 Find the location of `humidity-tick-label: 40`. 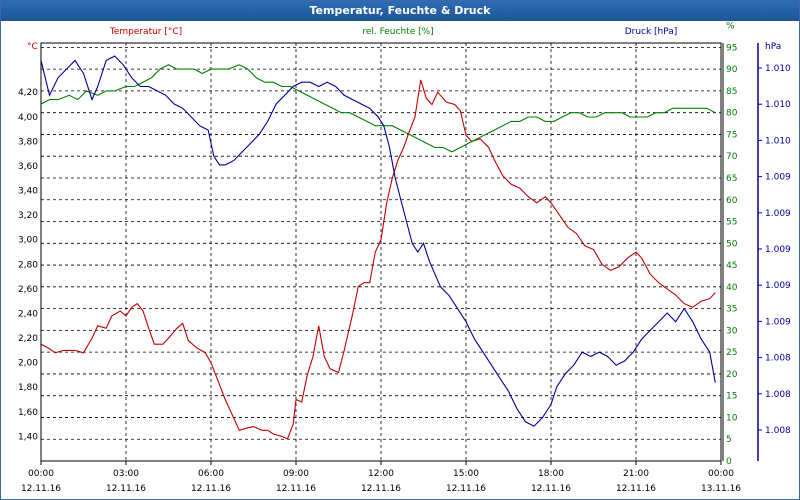

humidity-tick-label: 40 is located at coordinates (732, 288).